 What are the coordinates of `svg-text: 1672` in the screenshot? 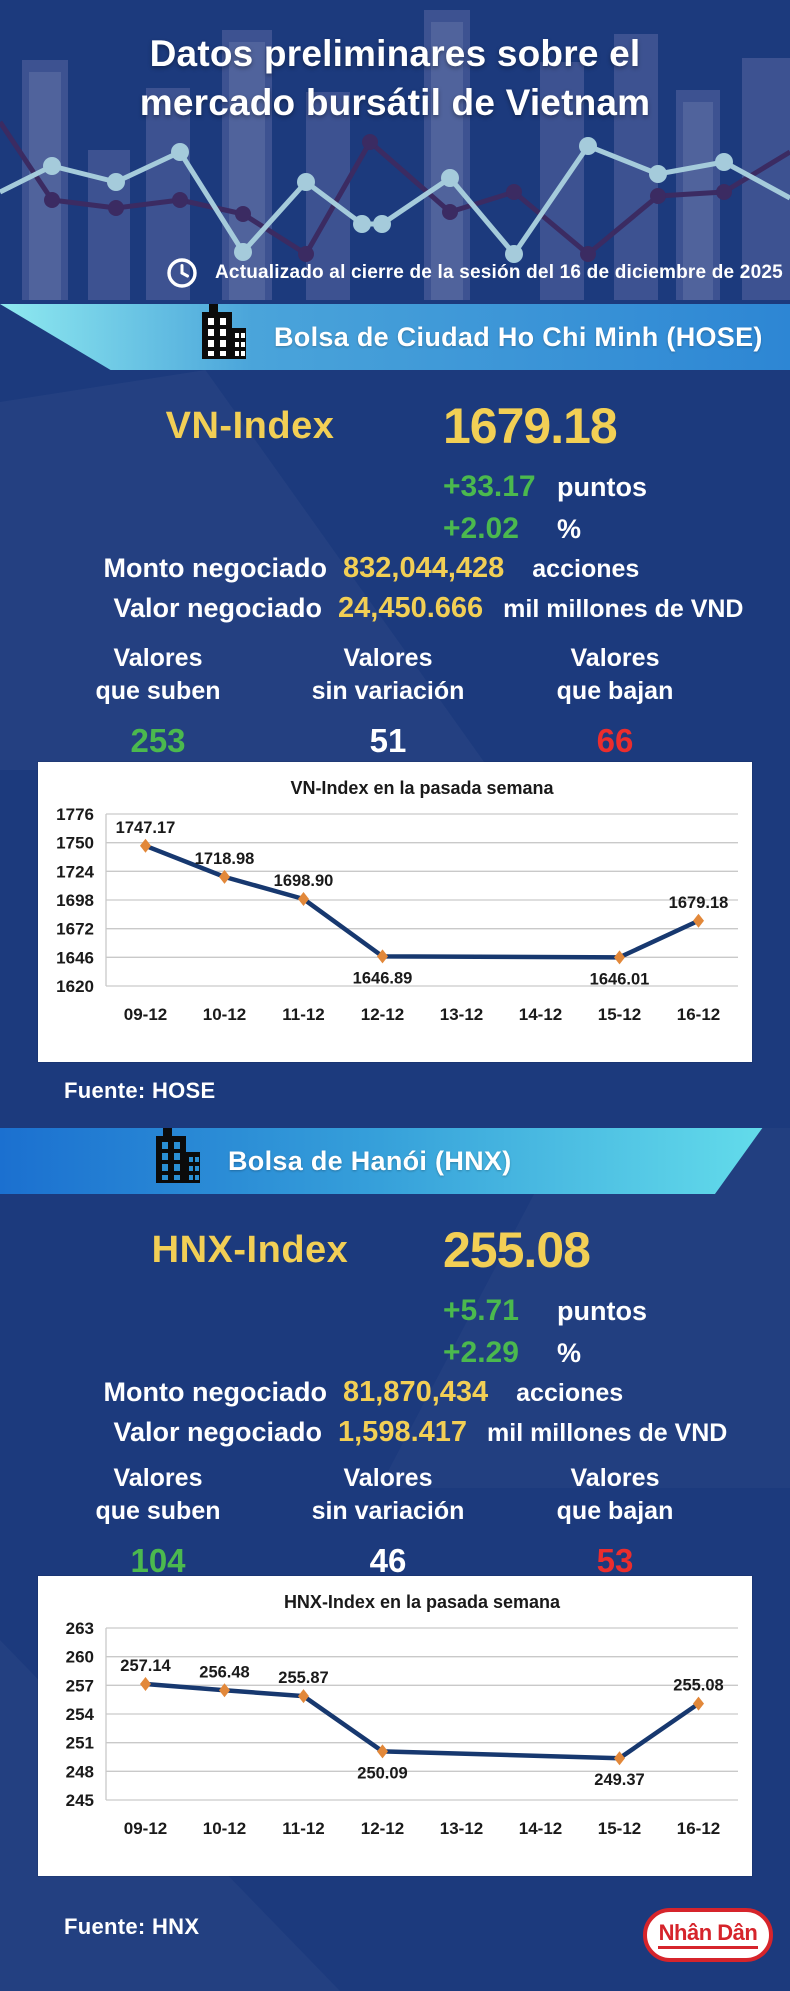 It's located at (75, 929).